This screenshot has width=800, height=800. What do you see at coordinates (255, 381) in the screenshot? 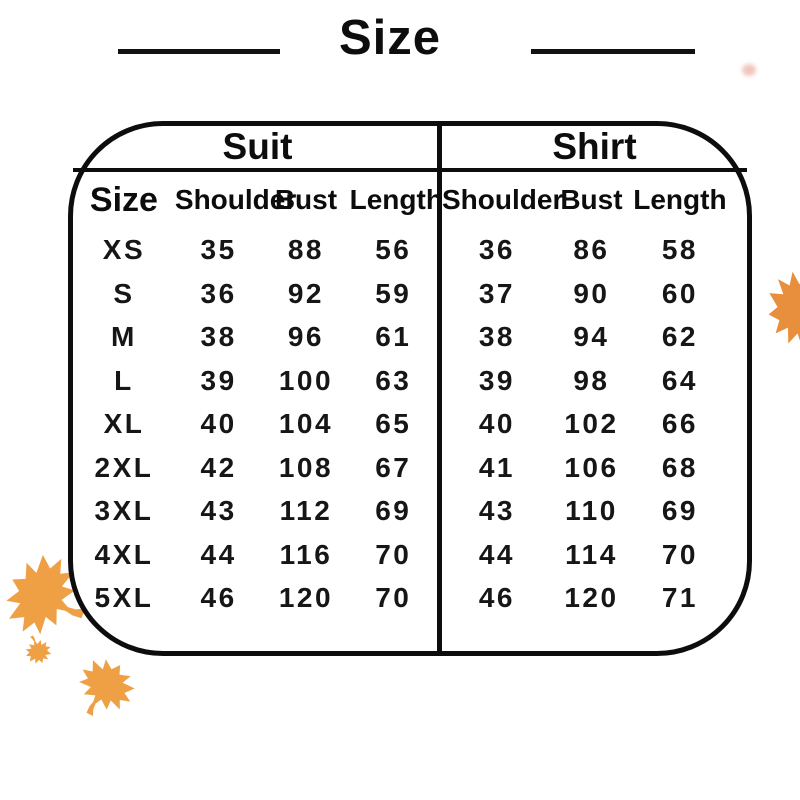
I see `table-row: L 39 100 63` at bounding box center [255, 381].